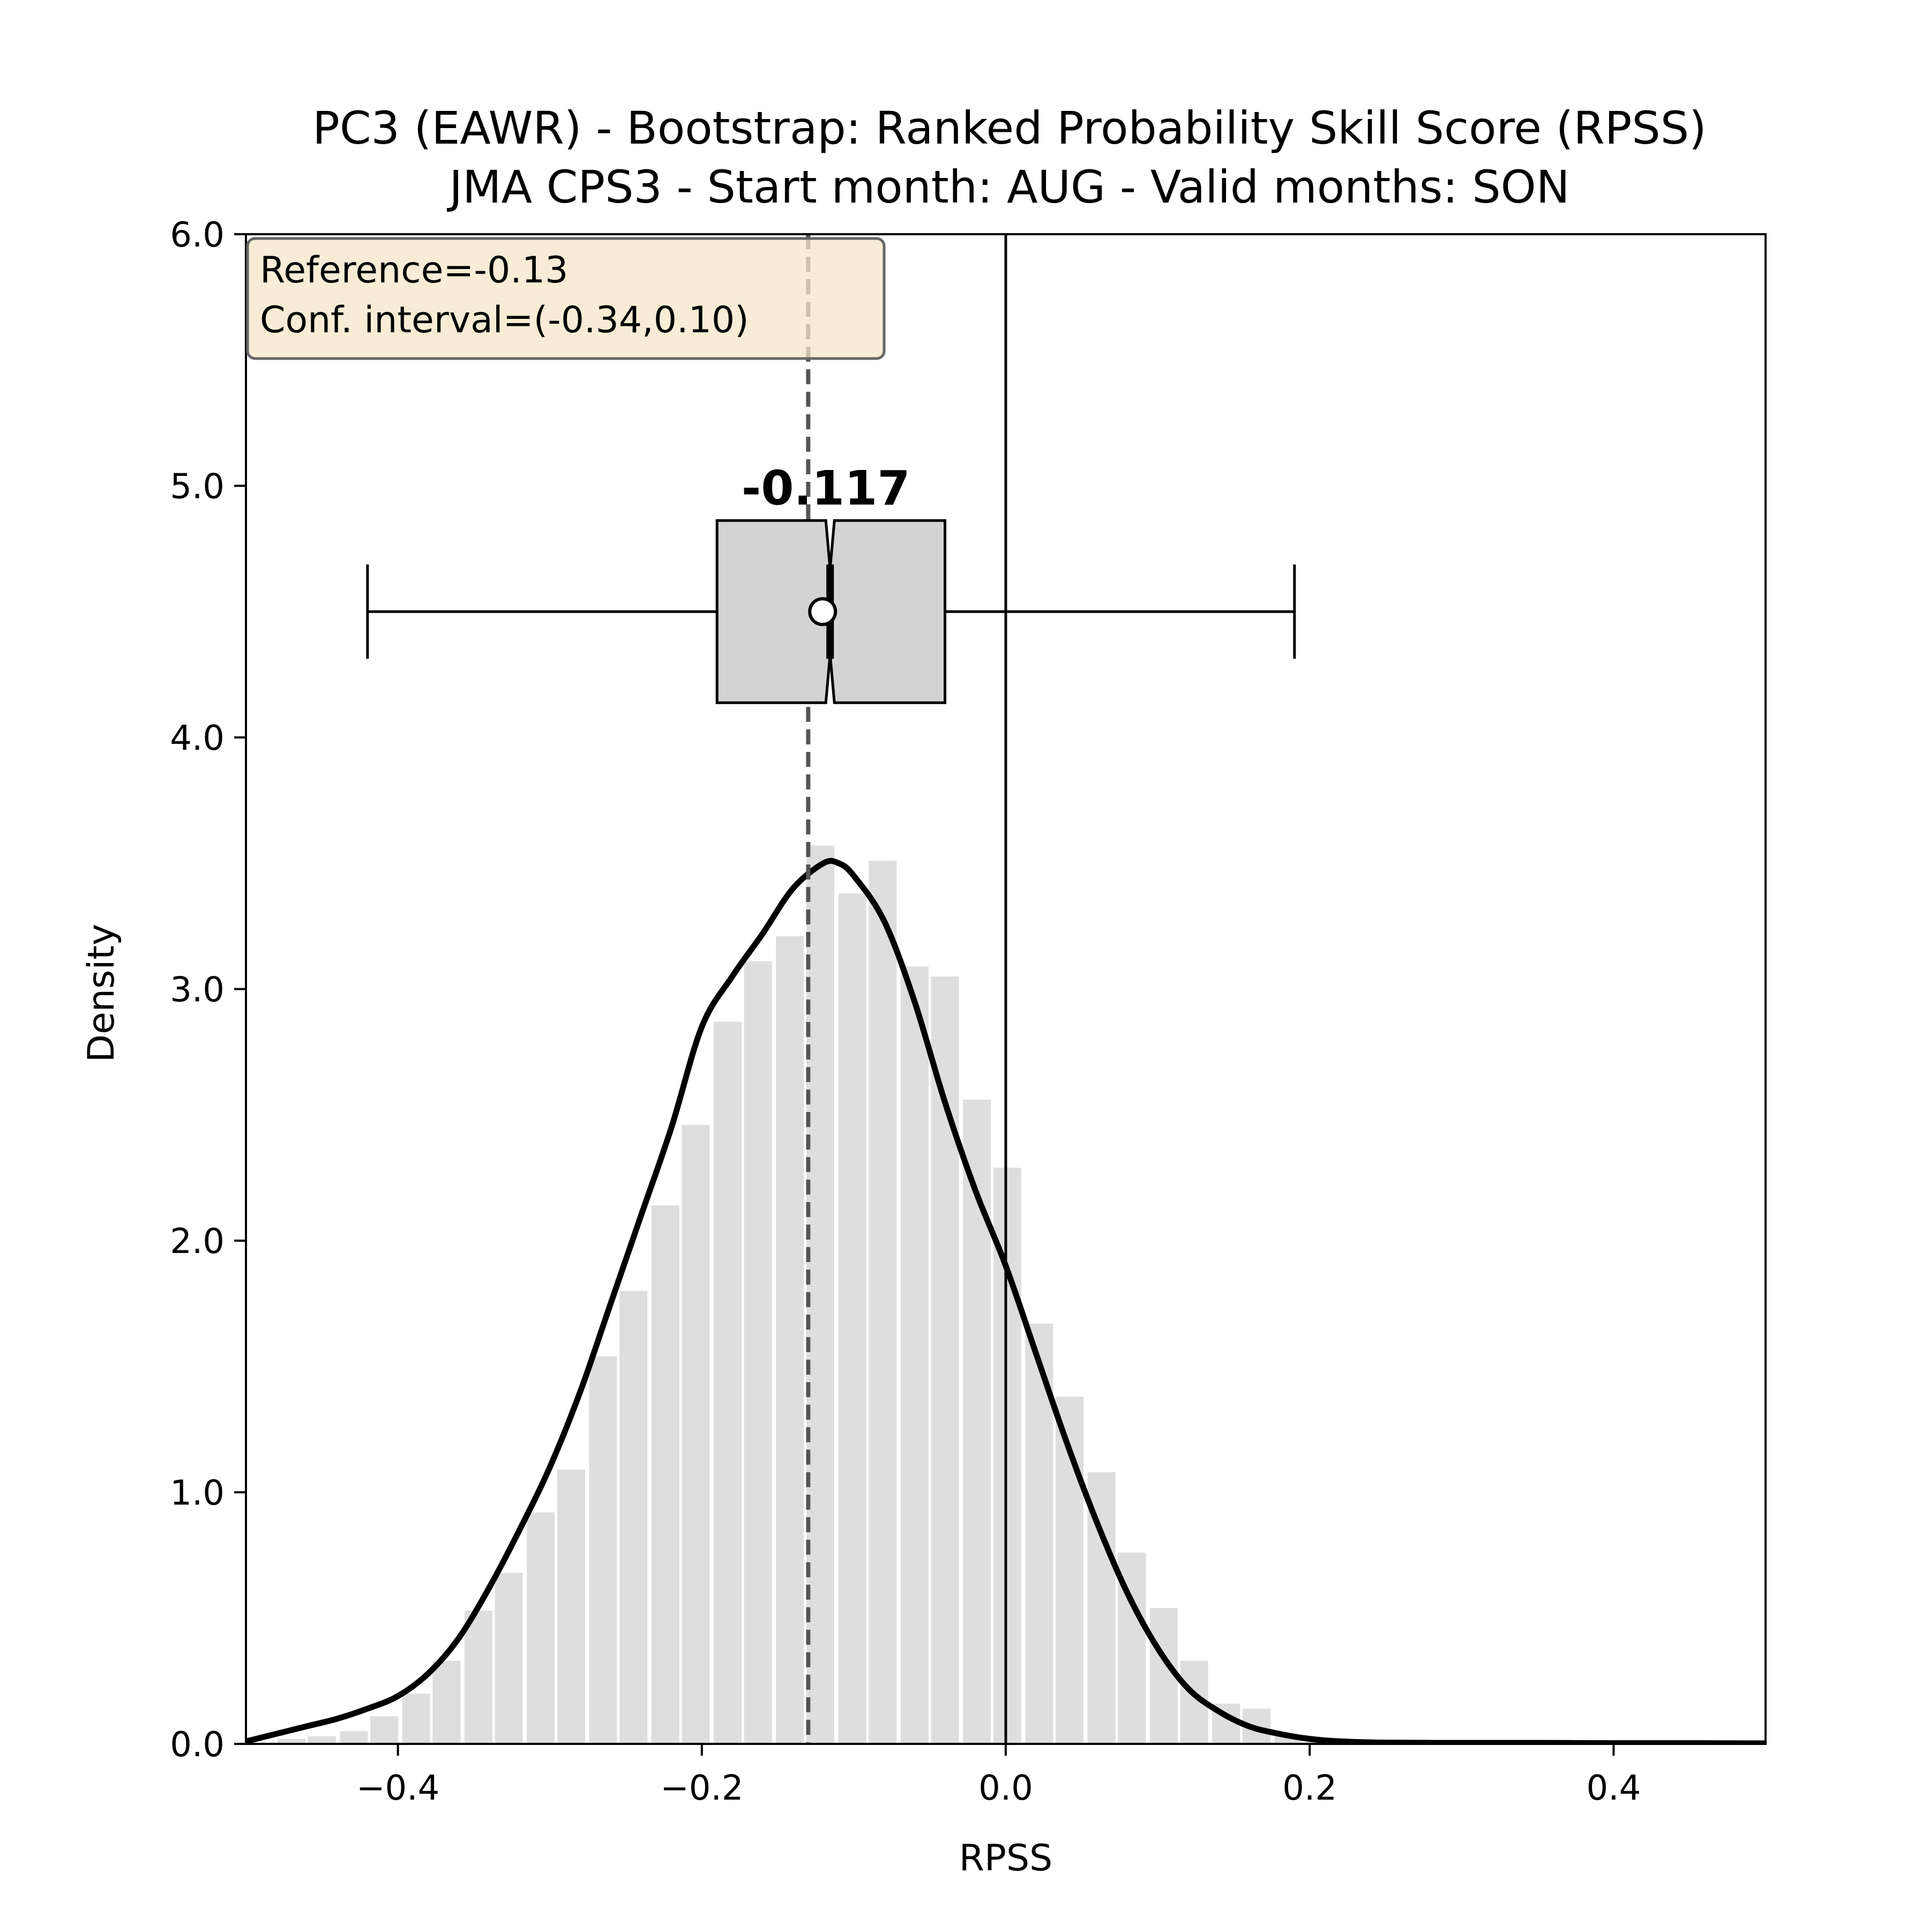 This screenshot has height=1932, width=1929. I want to click on y-tick-label: 5.0, so click(197, 487).